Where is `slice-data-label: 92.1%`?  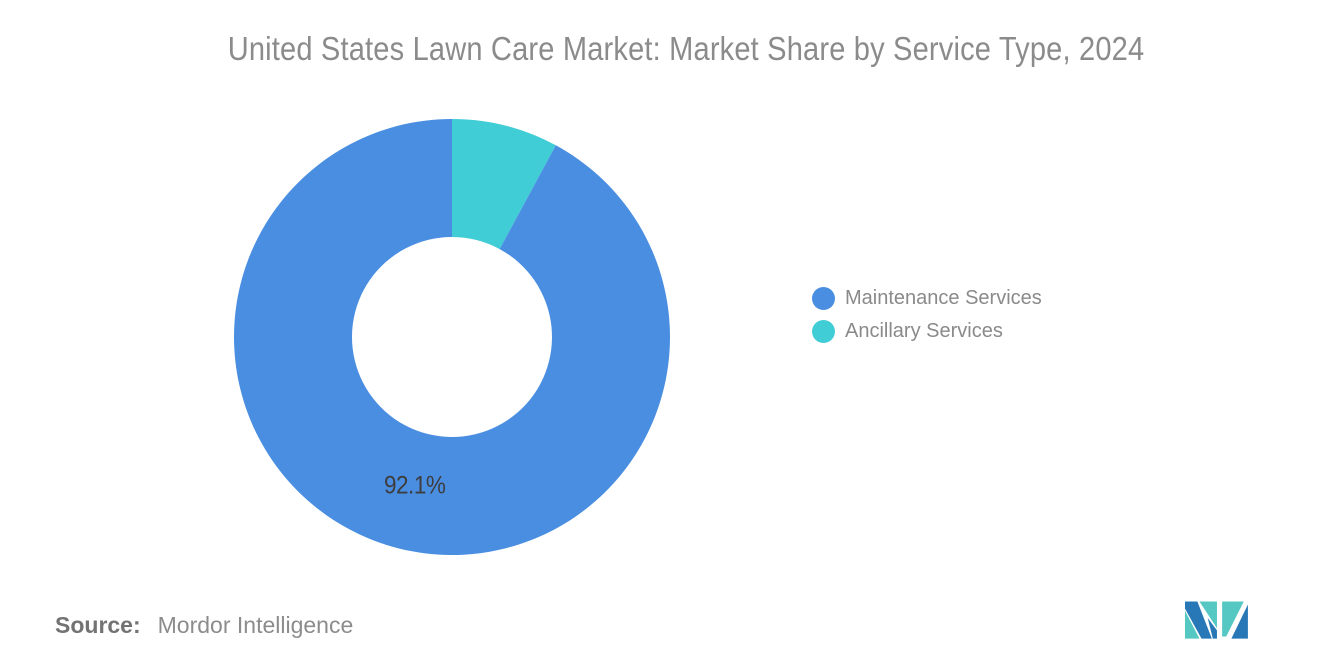 slice-data-label: 92.1% is located at coordinates (415, 485).